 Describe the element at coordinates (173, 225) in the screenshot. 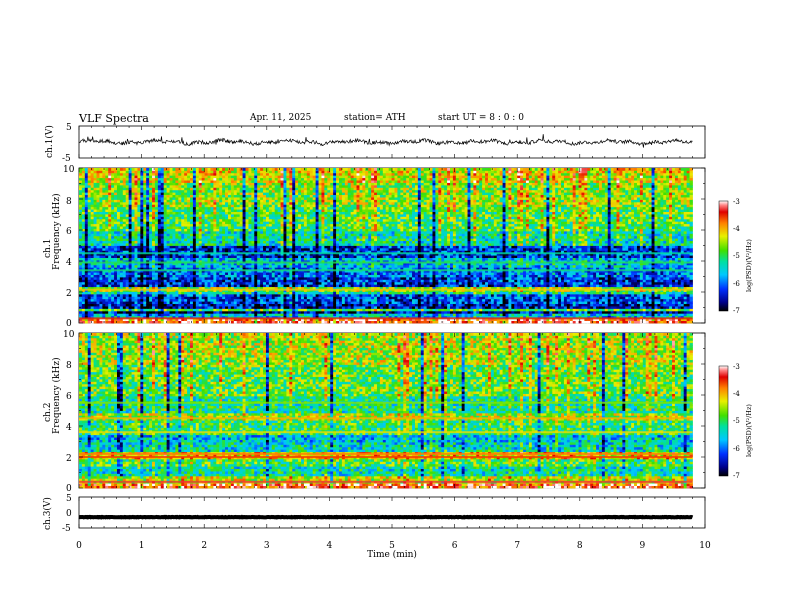

I see `spec1-cell-2088` at that location.